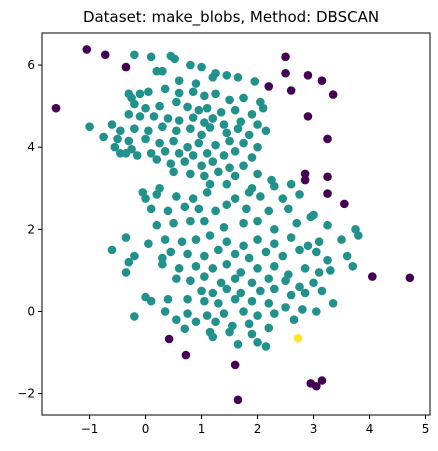 The height and width of the screenshot is (451, 438). What do you see at coordinates (258, 429) in the screenshot?
I see `x-tick-label: 2` at bounding box center [258, 429].